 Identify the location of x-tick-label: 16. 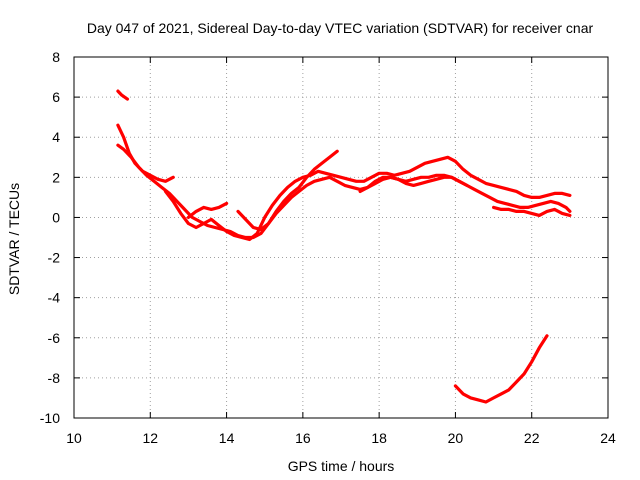
(303, 438).